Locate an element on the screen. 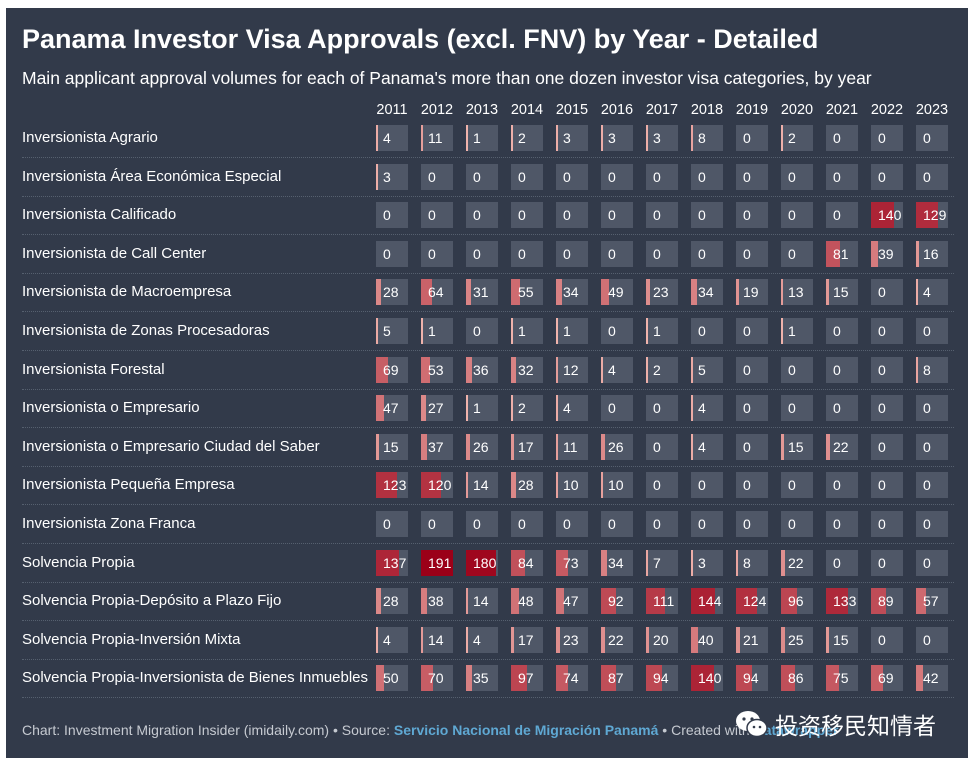  table-cell: 47 is located at coordinates (572, 601).